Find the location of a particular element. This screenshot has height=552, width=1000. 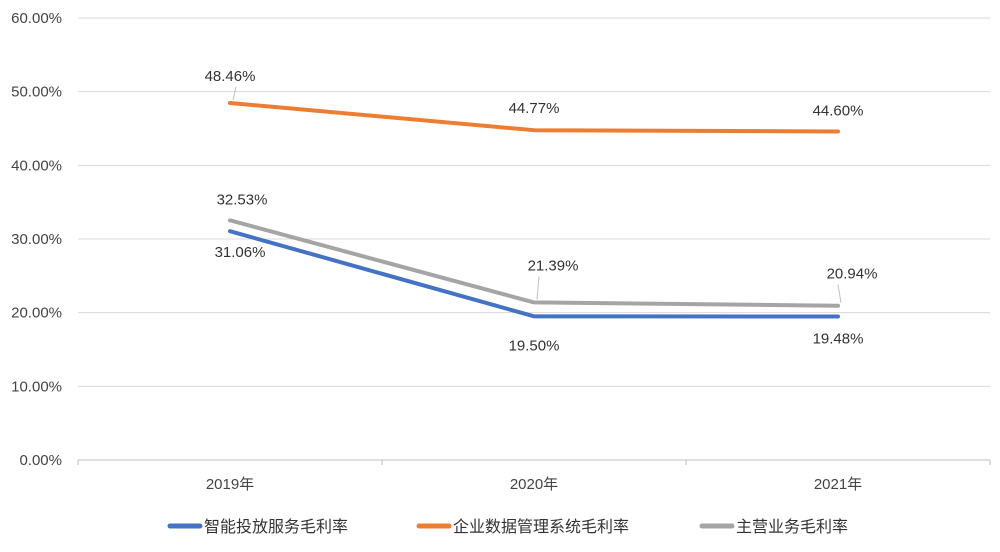

data-label: 21.39% is located at coordinates (553, 265).